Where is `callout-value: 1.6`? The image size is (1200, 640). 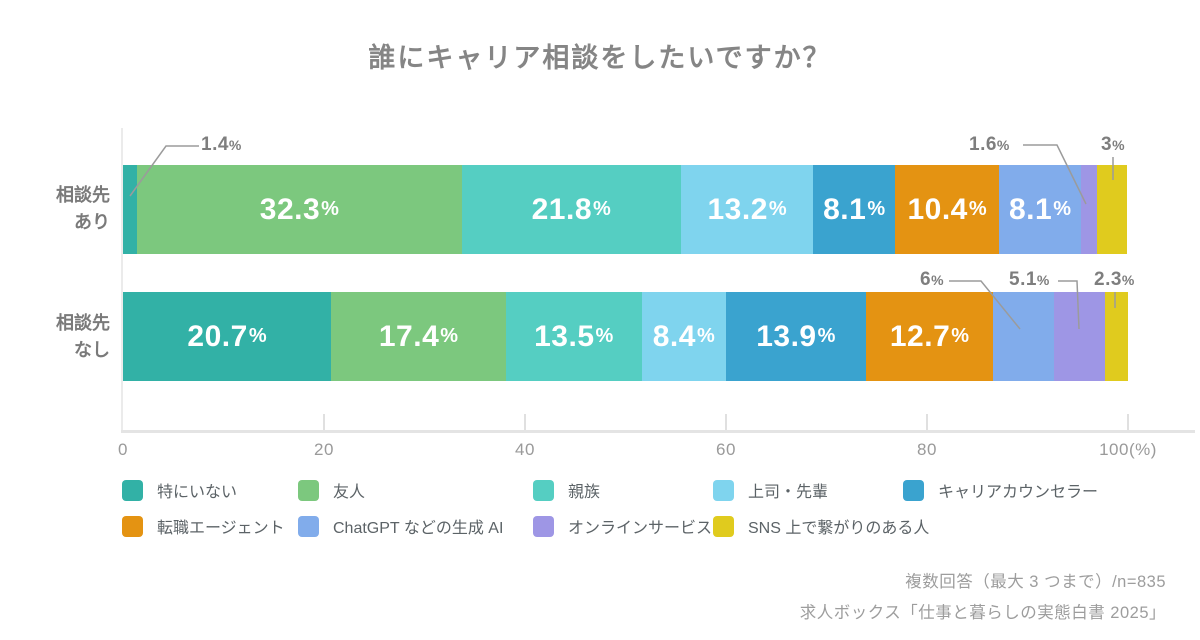
callout-value: 1.6 is located at coordinates (983, 144).